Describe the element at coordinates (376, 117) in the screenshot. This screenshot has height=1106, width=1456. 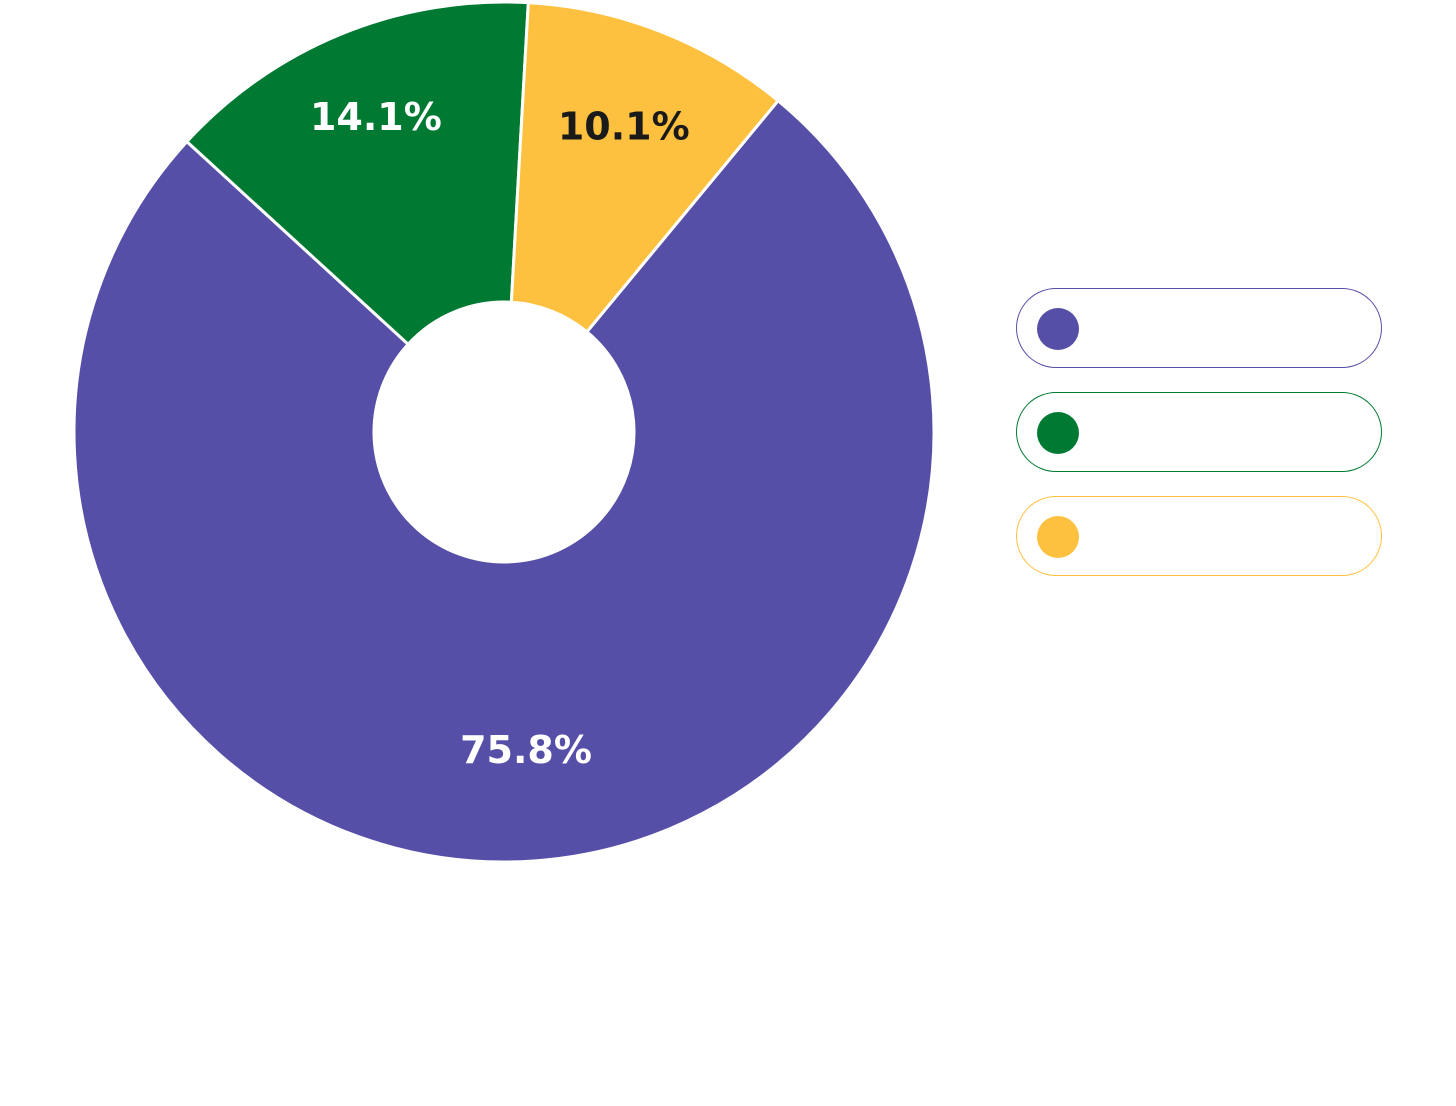
I see `slice-label-hybrid: 14.1%` at that location.